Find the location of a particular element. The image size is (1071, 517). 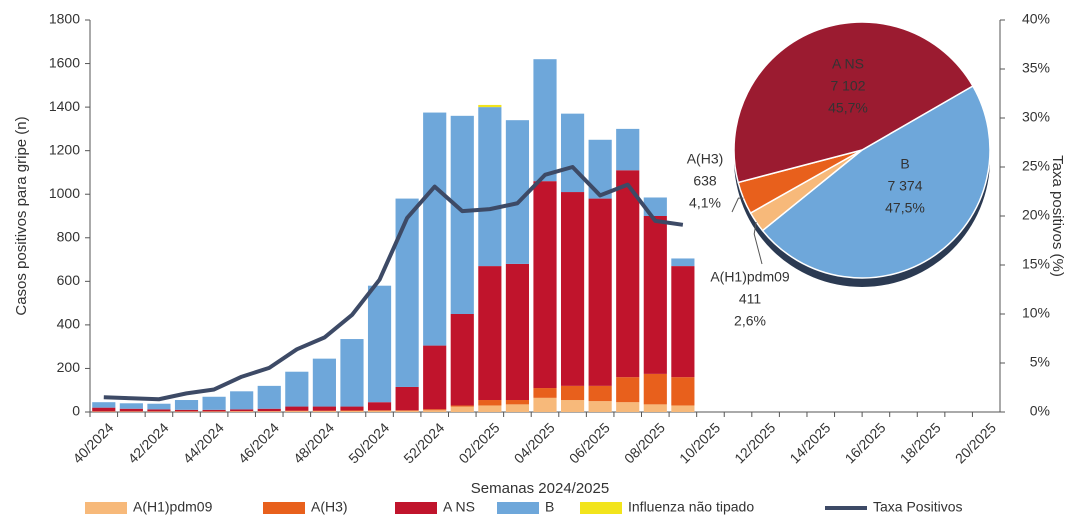

legend-label: B is located at coordinates (549, 507).